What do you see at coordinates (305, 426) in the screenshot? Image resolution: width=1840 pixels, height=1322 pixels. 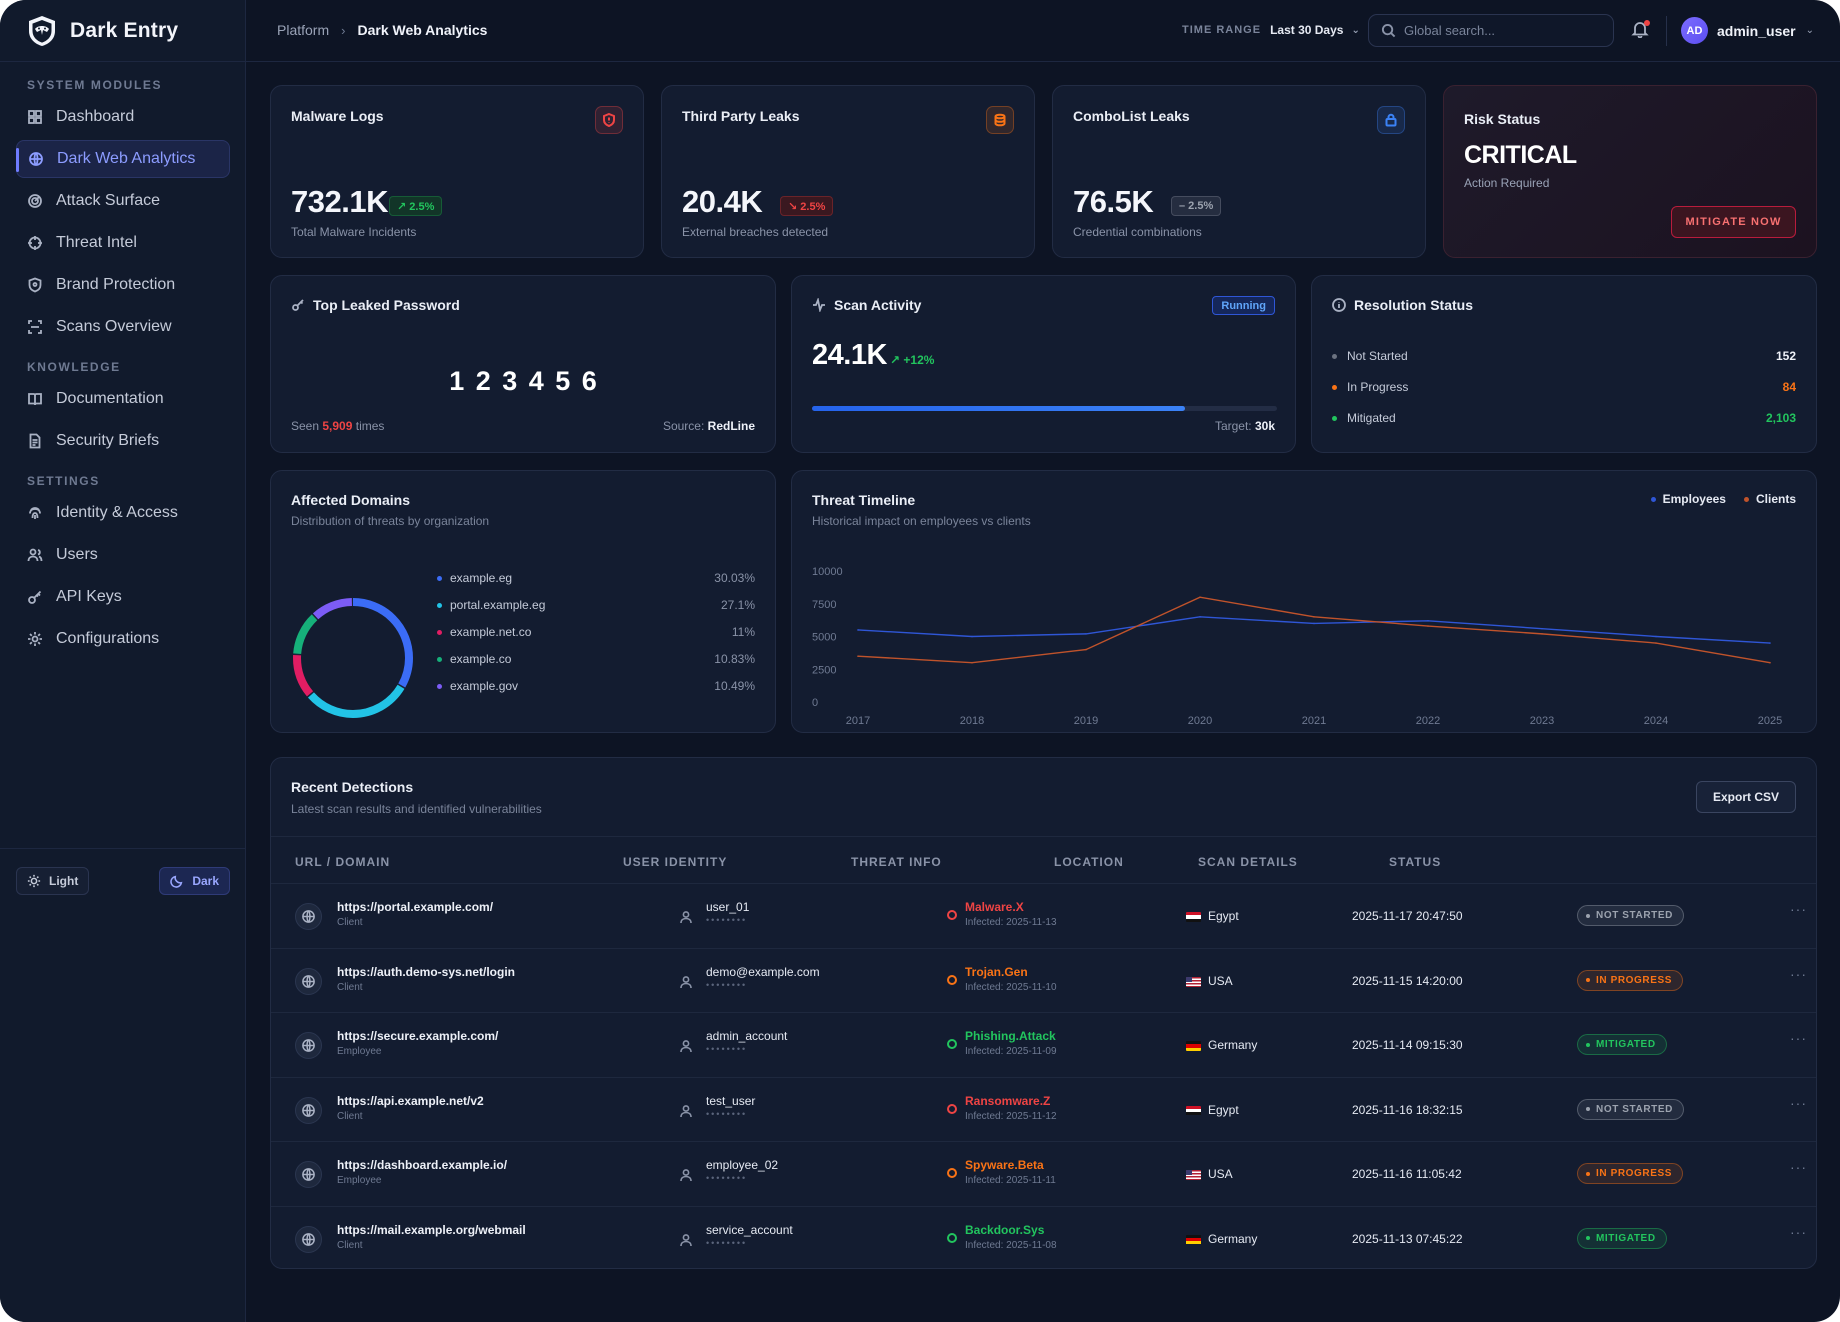 I see `seen-prefix: Seen` at bounding box center [305, 426].